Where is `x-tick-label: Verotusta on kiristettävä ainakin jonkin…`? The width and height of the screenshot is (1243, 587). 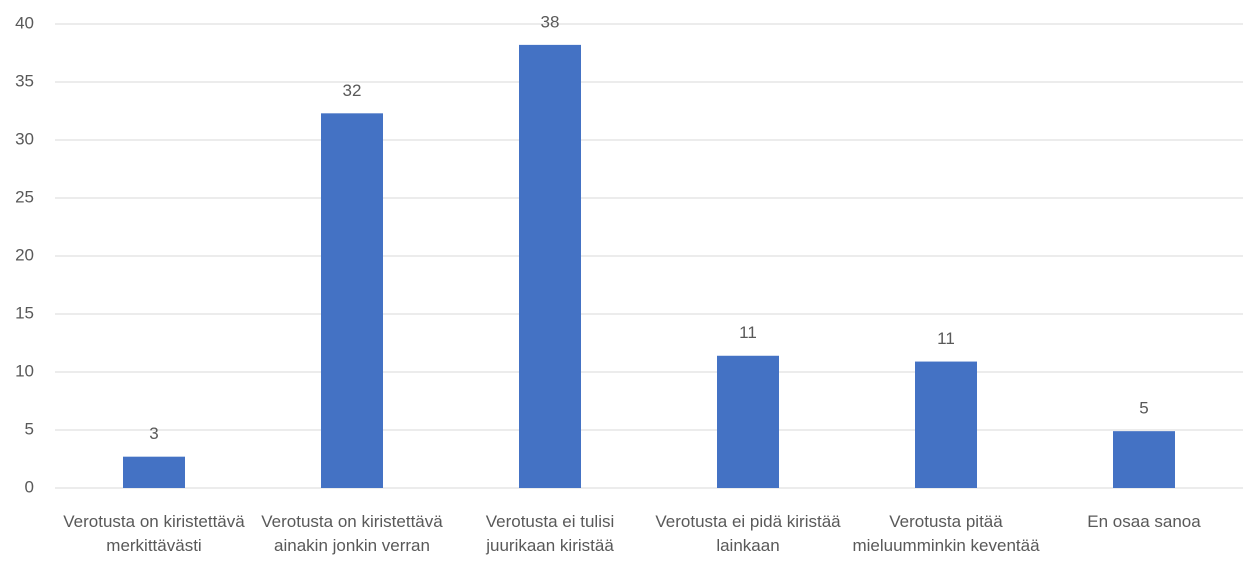
x-tick-label: Verotusta on kiristettävä ainakin jonkin… is located at coordinates (352, 533).